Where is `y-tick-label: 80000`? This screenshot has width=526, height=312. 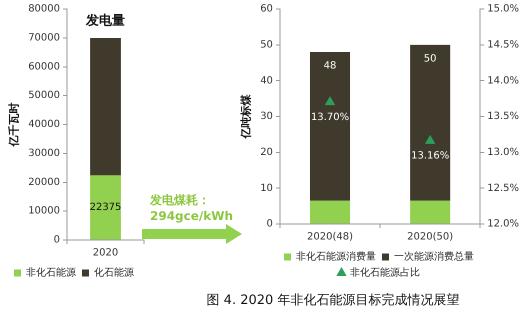
y-tick-label: 80000 is located at coordinates (44, 9).